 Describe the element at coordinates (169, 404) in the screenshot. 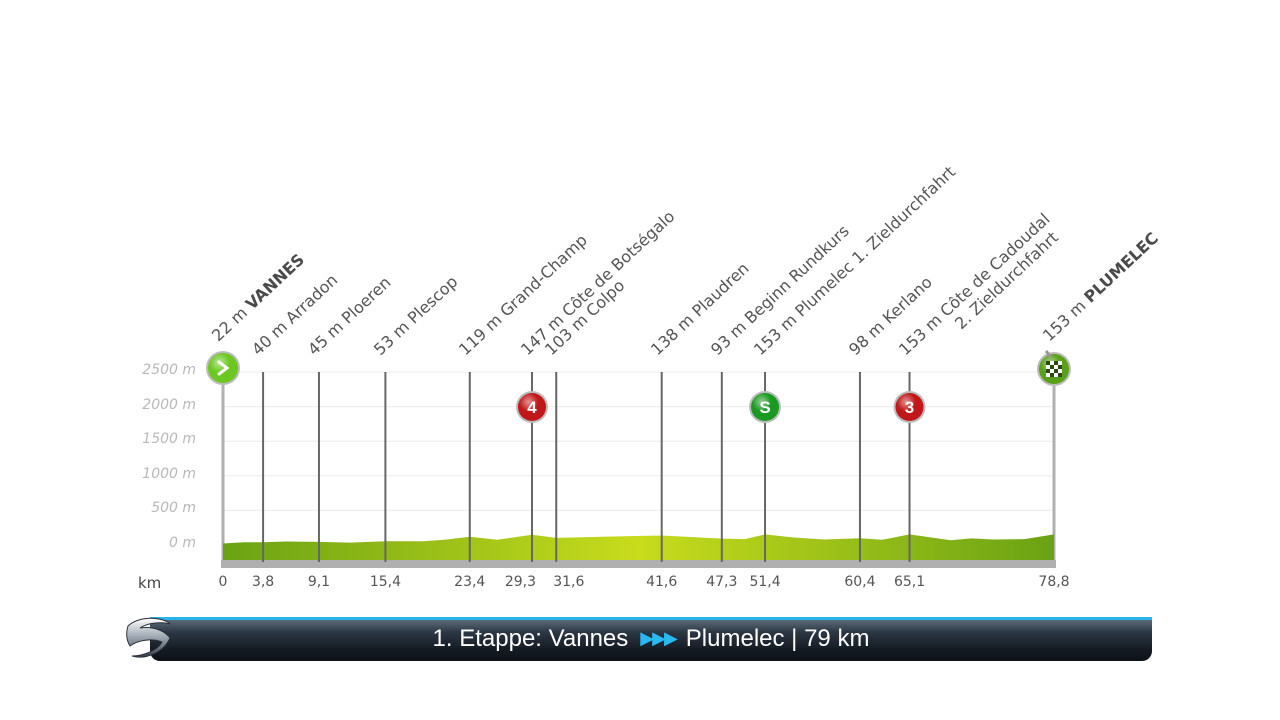

I see `y-tick-label: 2000 m` at that location.